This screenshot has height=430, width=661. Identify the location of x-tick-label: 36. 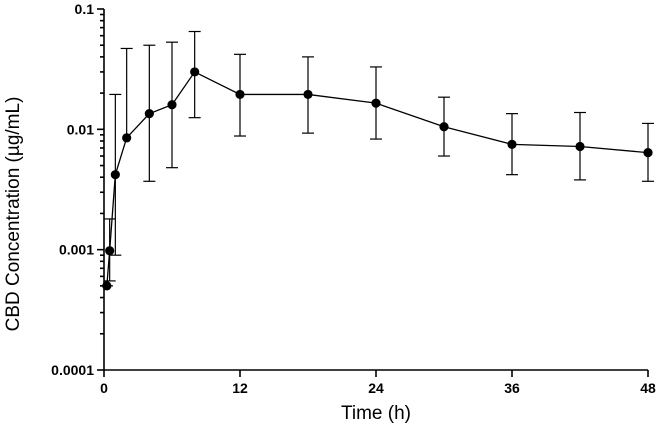
(512, 388).